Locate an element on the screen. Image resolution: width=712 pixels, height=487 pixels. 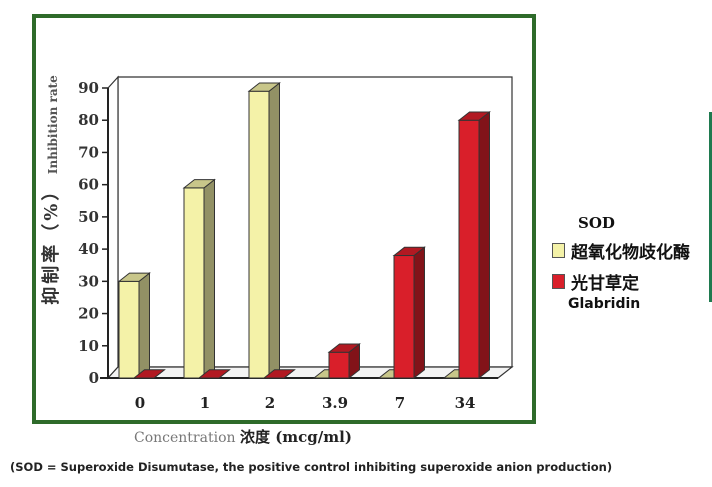
legend-item-glabridin: 光甘草定 is located at coordinates (621, 281).